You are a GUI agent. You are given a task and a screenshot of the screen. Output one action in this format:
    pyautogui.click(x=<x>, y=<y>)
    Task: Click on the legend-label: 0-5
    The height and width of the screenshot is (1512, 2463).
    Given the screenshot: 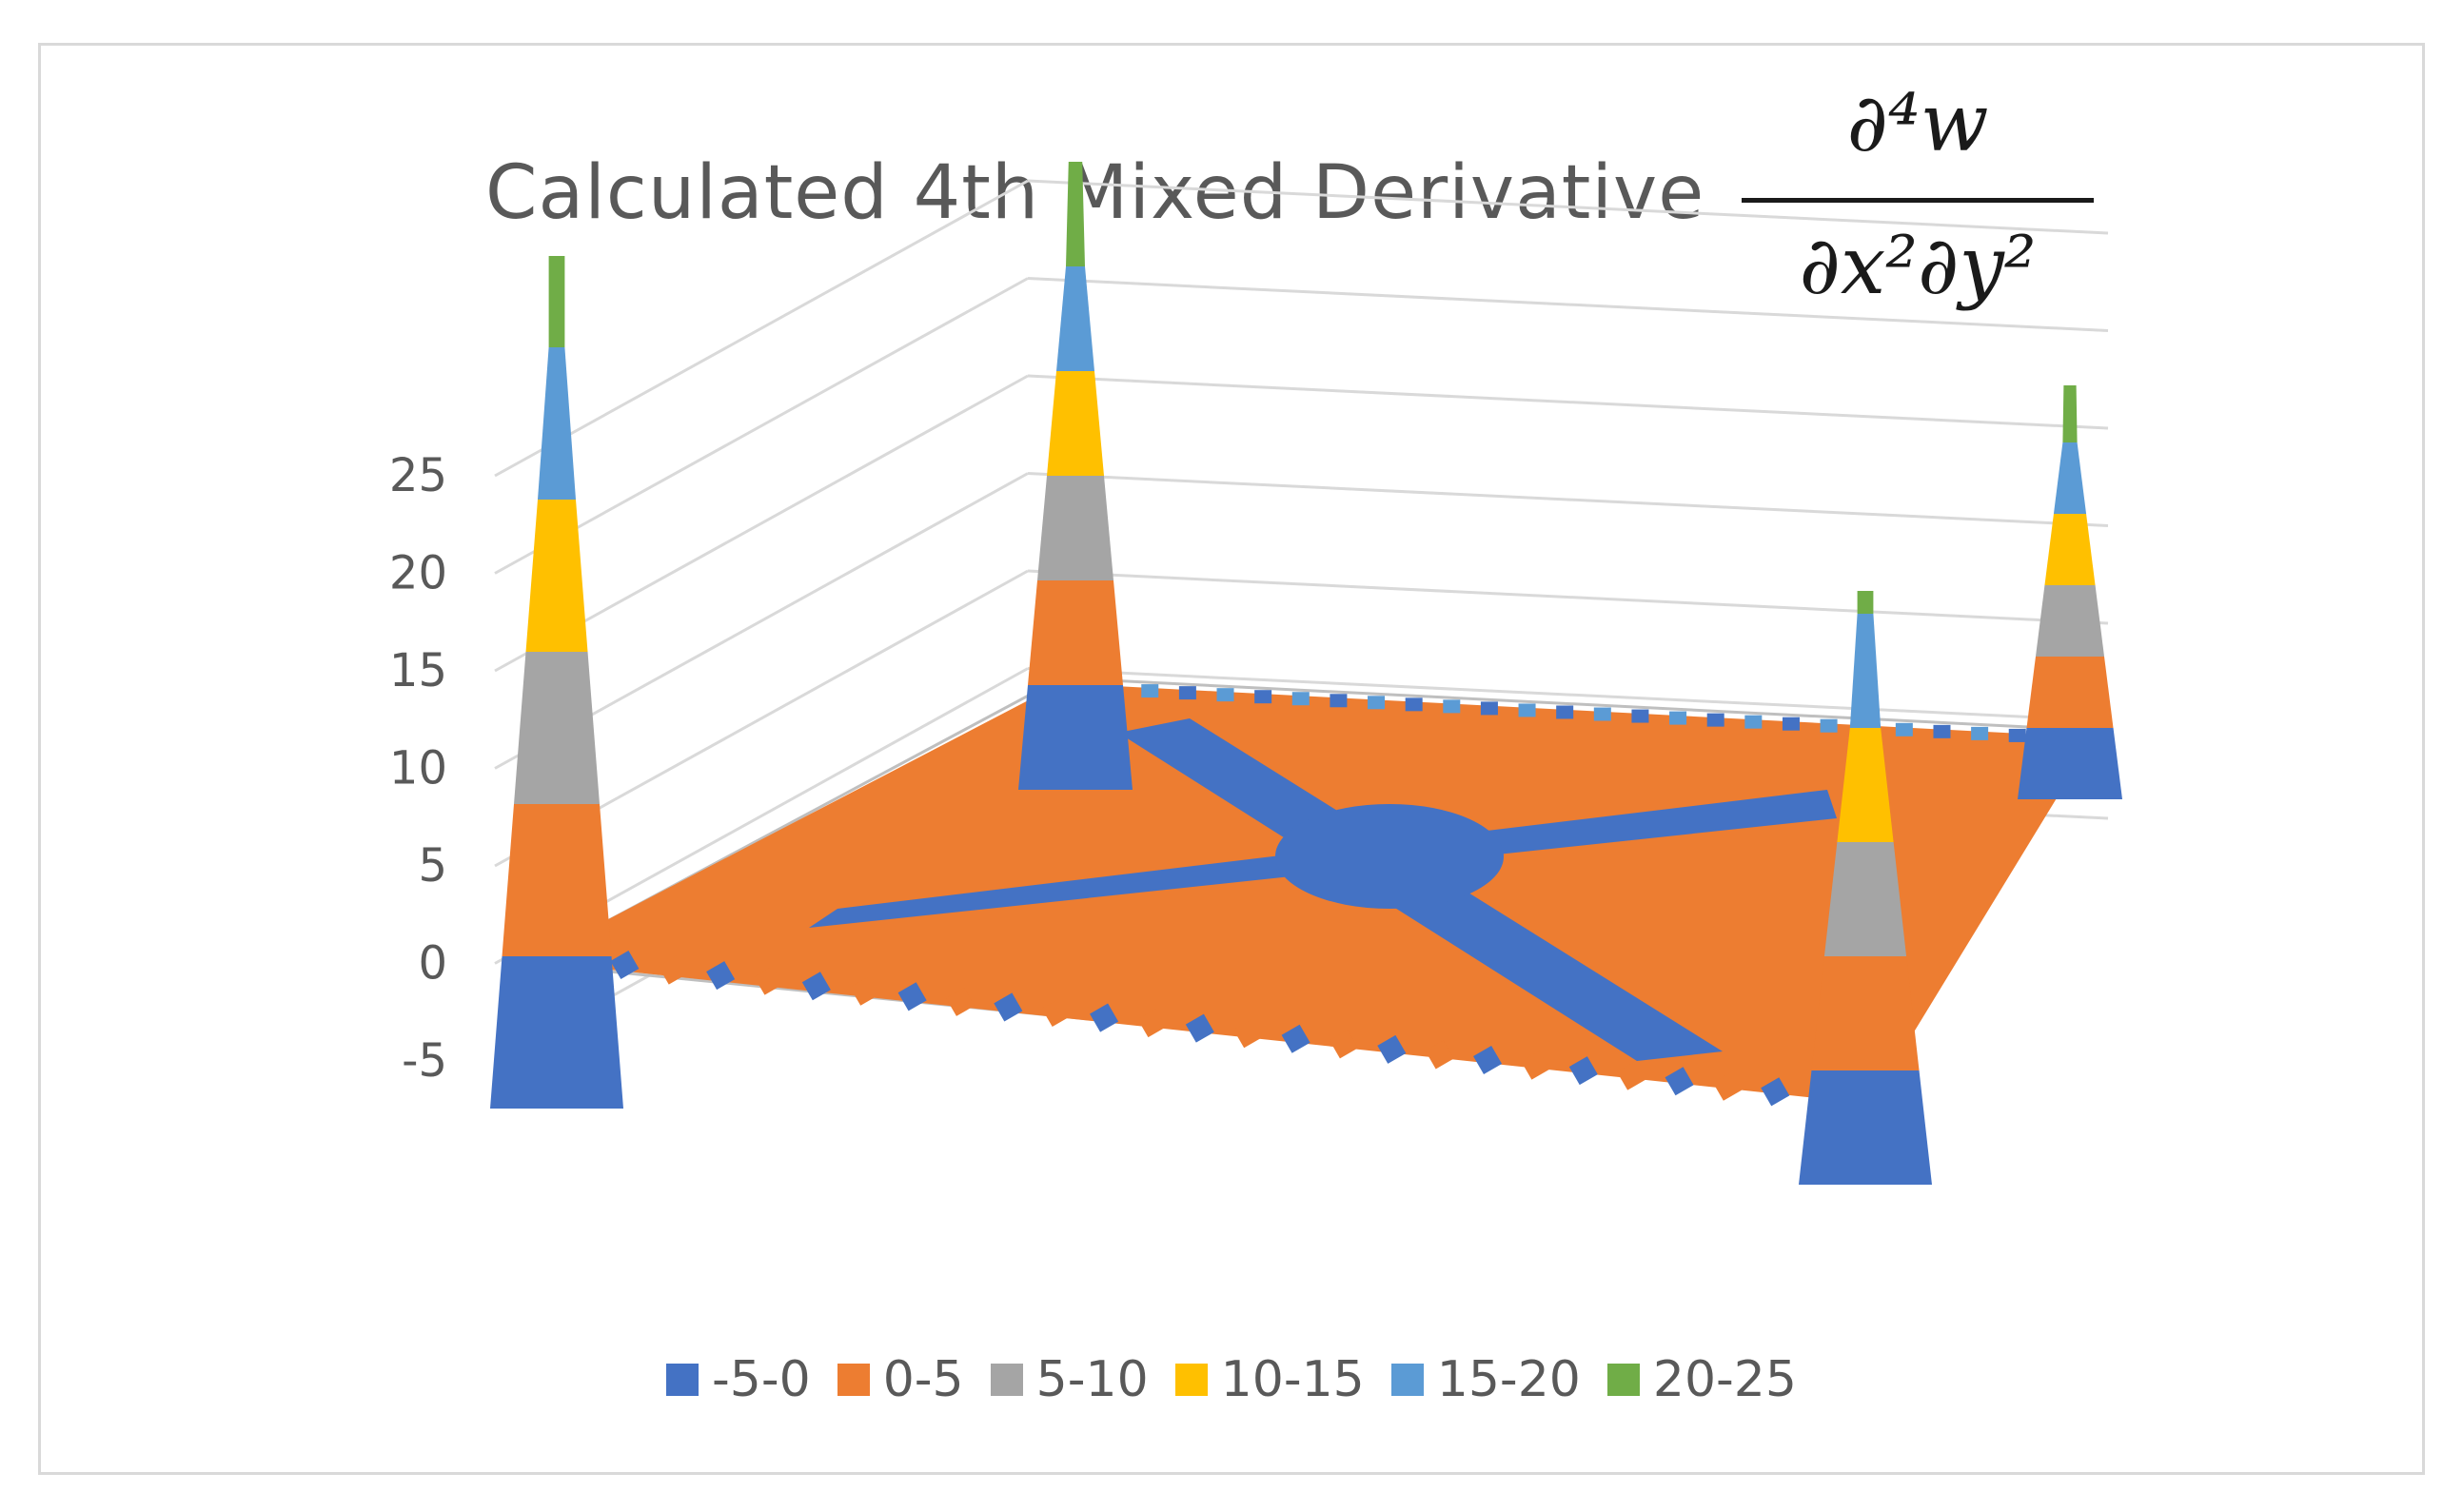 What is the action you would take?
    pyautogui.click(x=923, y=1379)
    